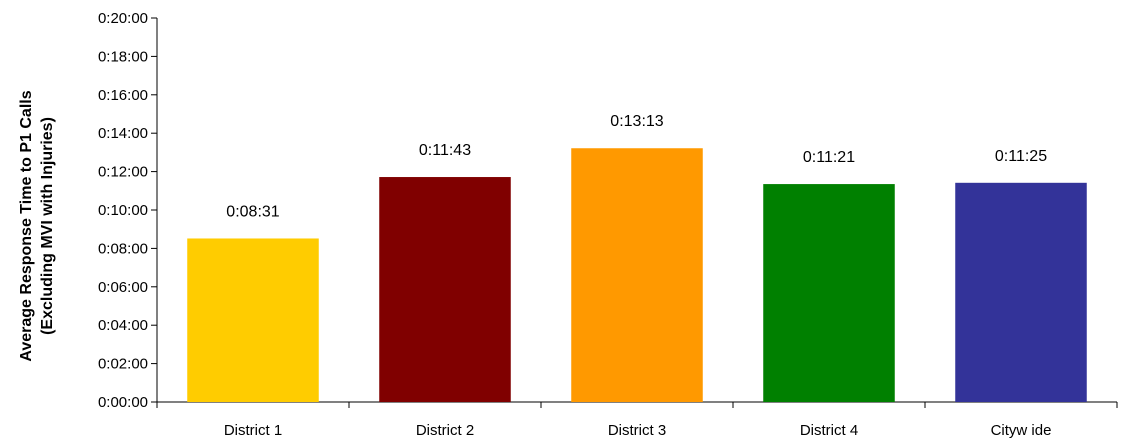  I want to click on bar-value-label: 0:11:25, so click(1021, 156).